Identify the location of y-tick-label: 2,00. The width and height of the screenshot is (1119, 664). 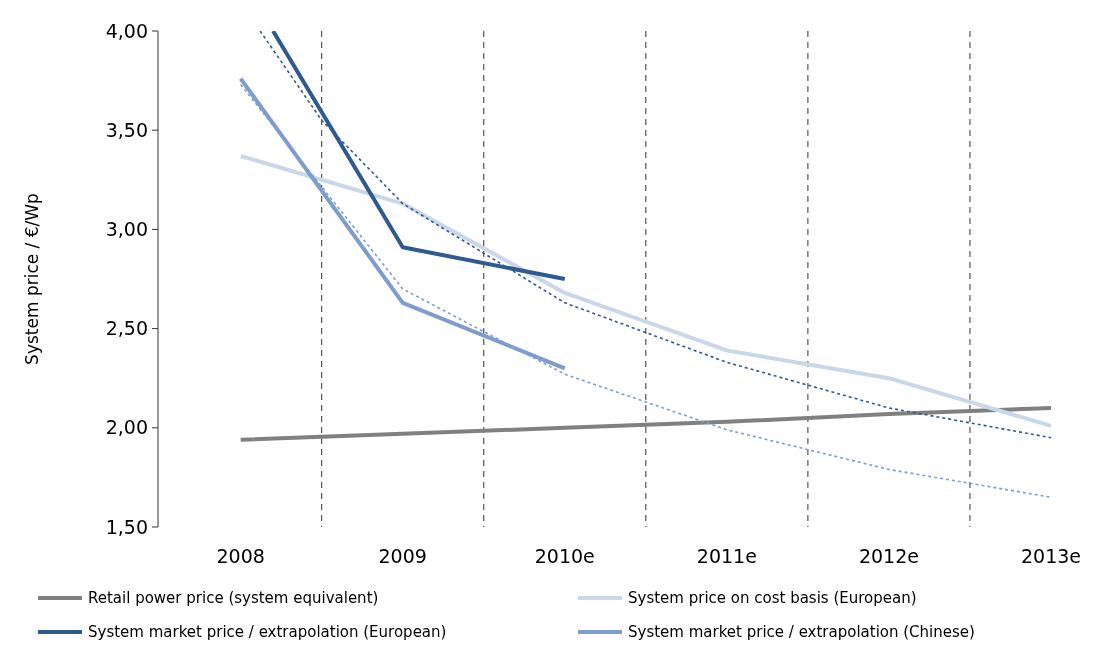
(126, 427).